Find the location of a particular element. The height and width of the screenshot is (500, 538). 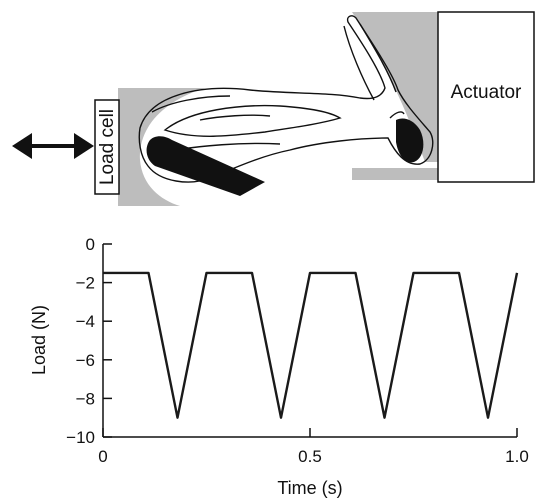

actuator-label: Actuator is located at coordinates (486, 92).